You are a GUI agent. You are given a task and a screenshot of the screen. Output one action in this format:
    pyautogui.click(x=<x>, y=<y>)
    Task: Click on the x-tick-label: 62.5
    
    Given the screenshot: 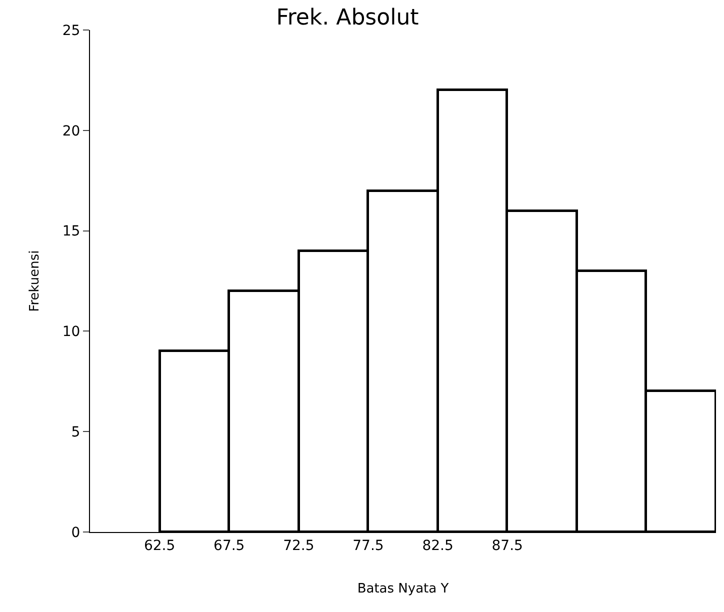 What is the action you would take?
    pyautogui.click(x=160, y=546)
    